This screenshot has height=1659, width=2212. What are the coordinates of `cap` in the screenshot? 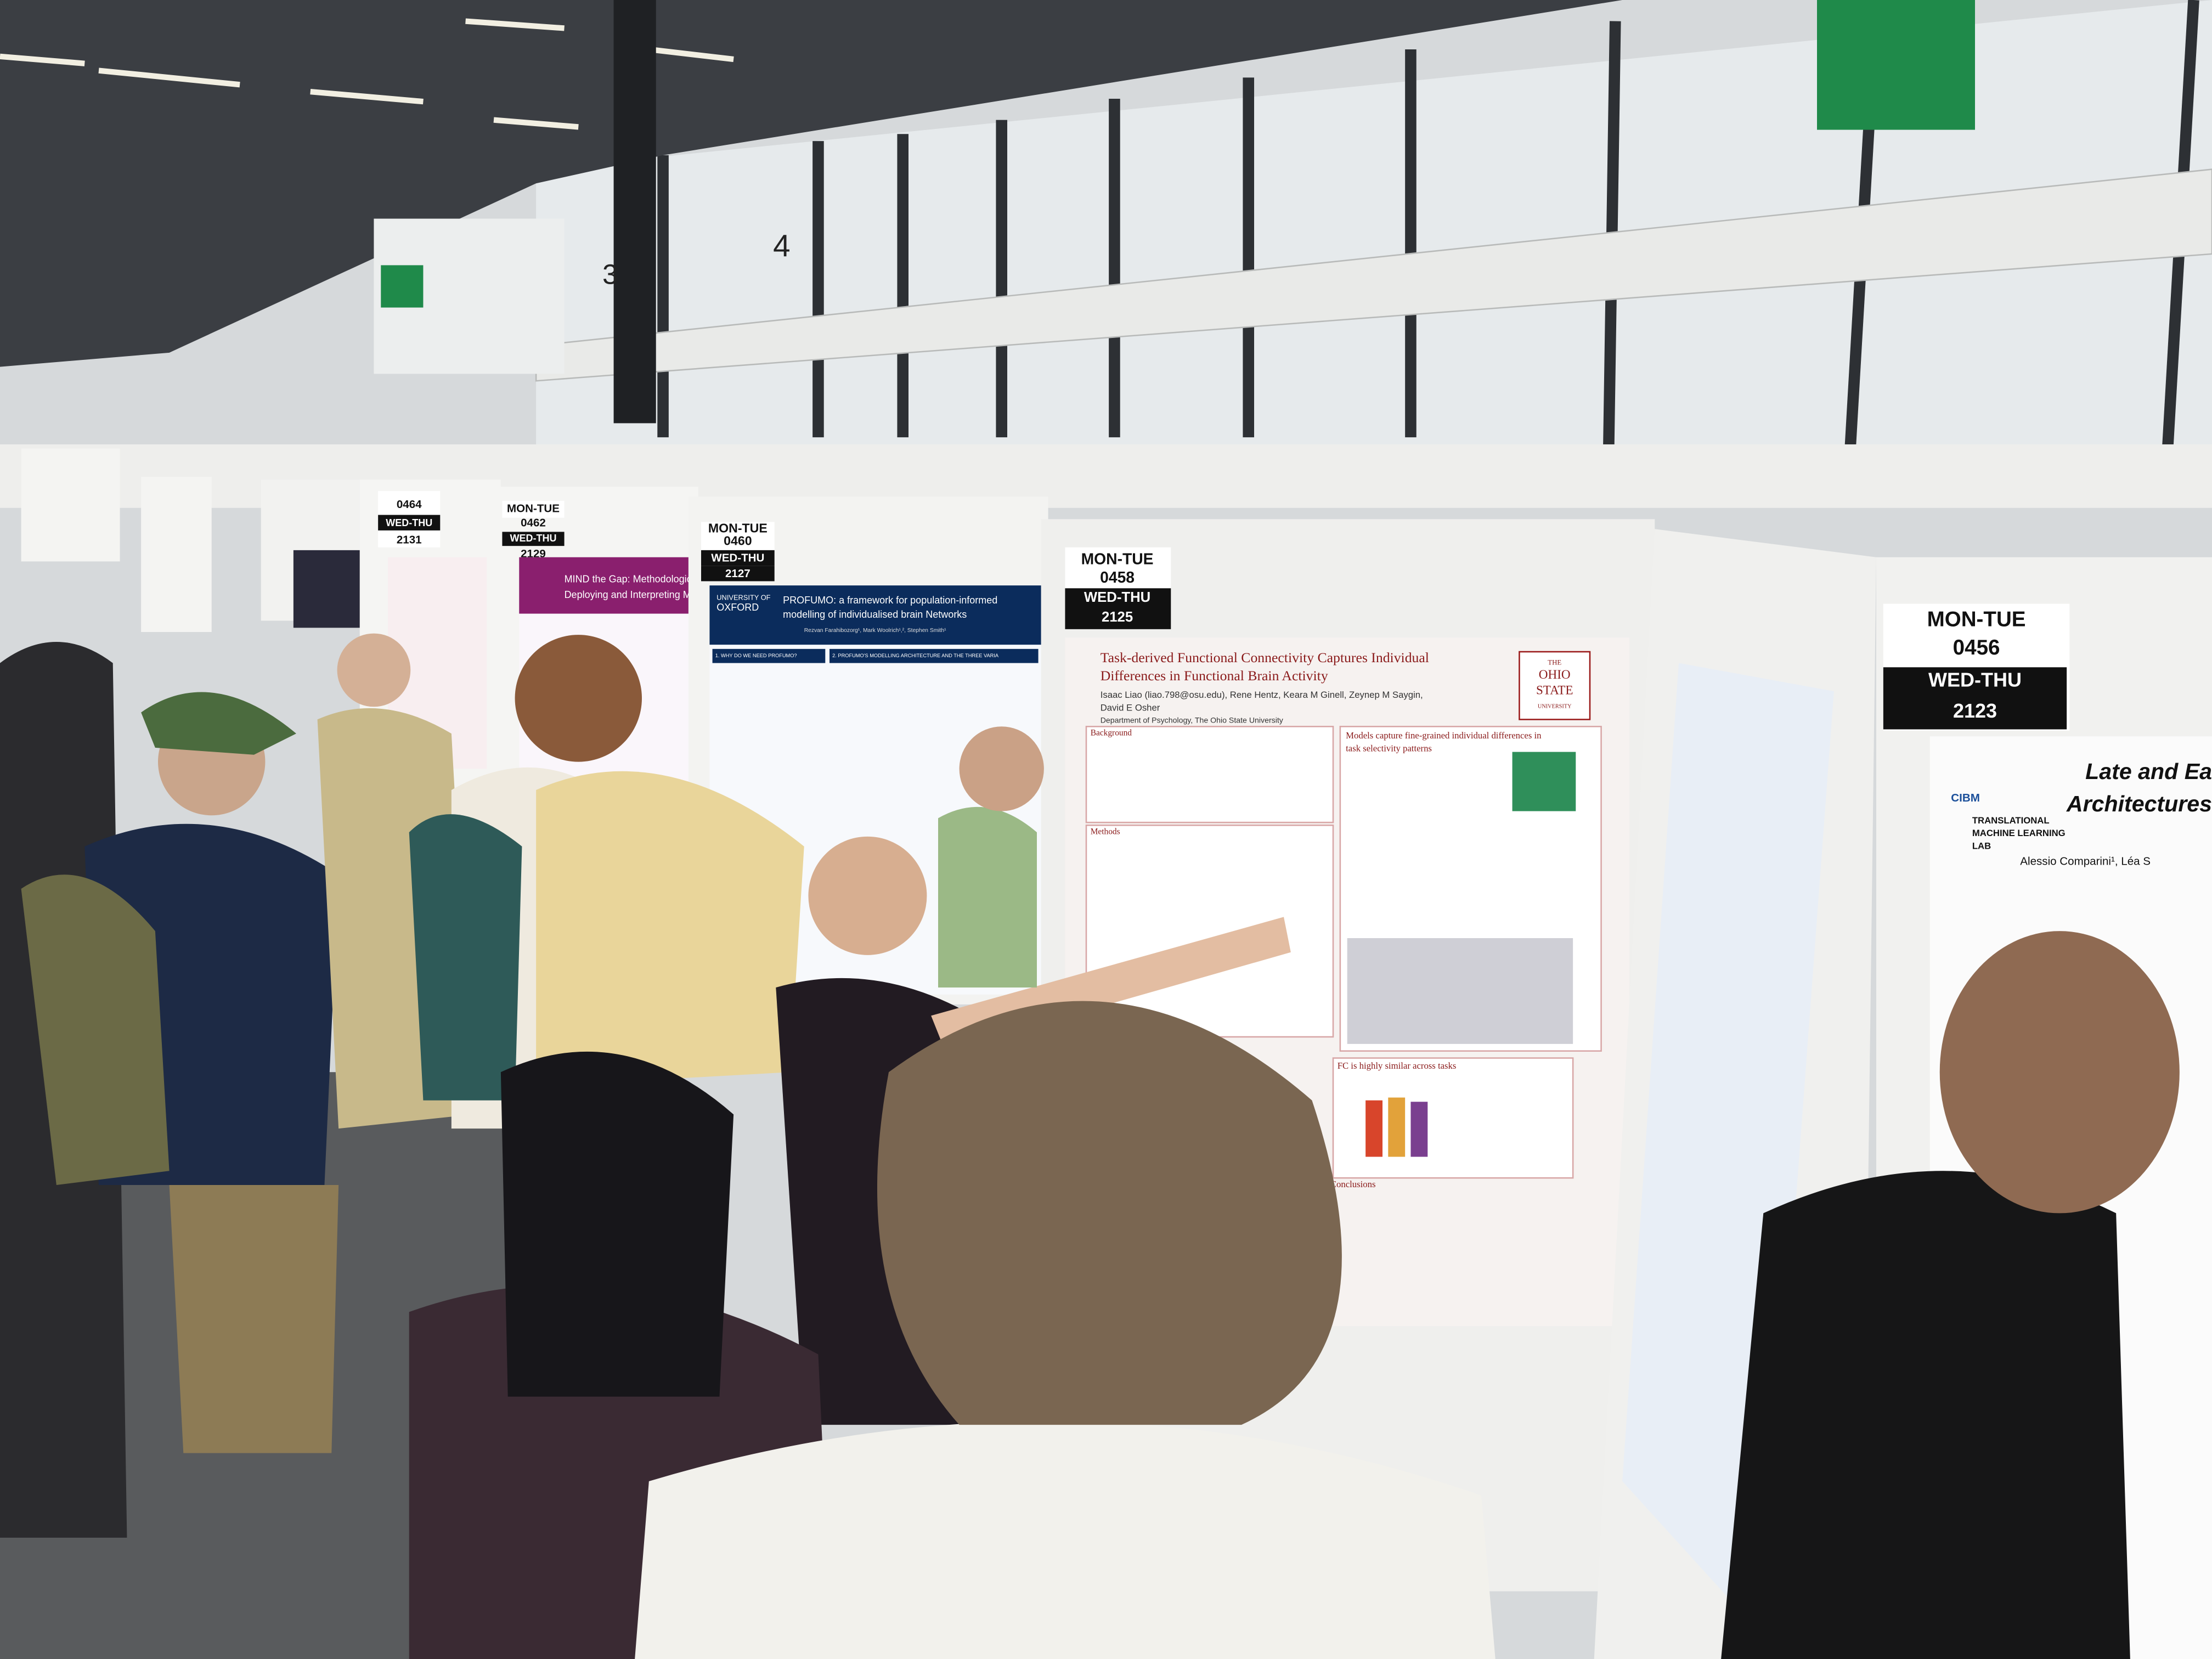 It's located at (219, 723).